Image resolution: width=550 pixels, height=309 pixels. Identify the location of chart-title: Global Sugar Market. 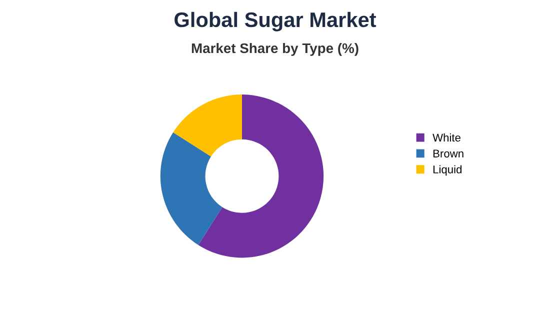
(275, 22).